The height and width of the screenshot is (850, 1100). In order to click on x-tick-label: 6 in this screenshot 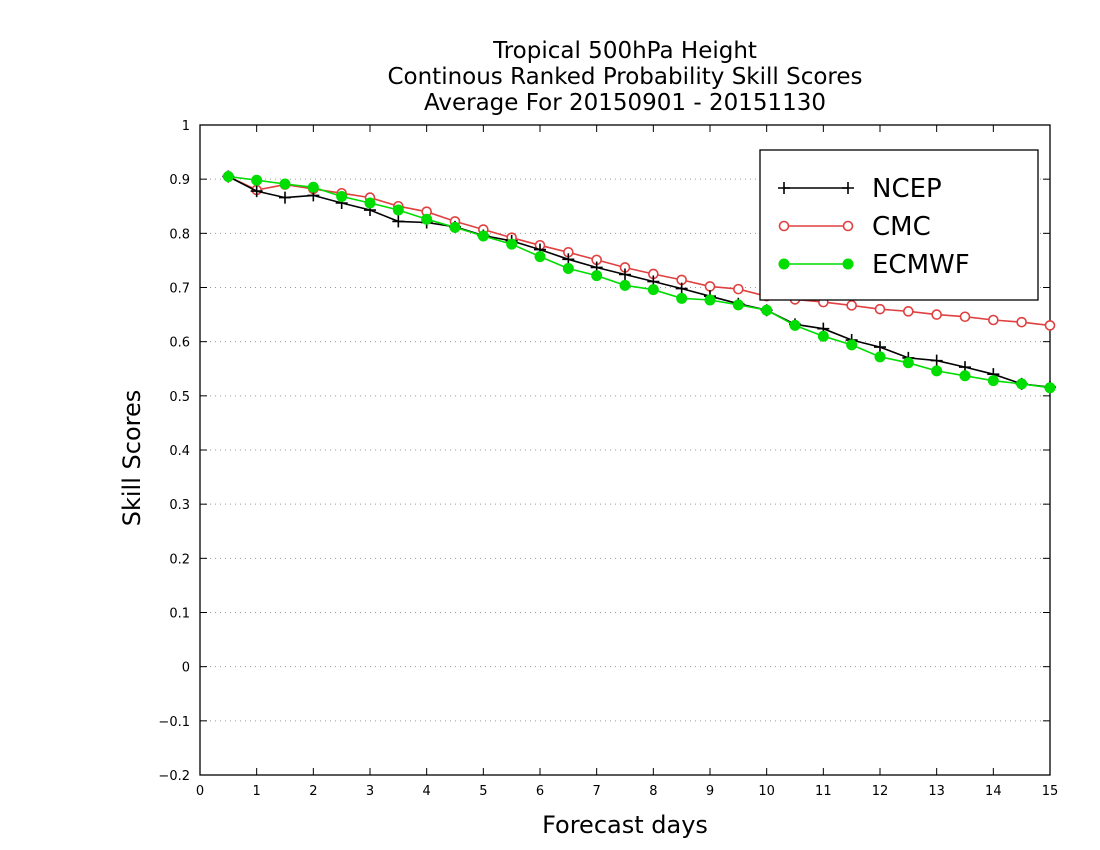, I will do `click(540, 791)`.